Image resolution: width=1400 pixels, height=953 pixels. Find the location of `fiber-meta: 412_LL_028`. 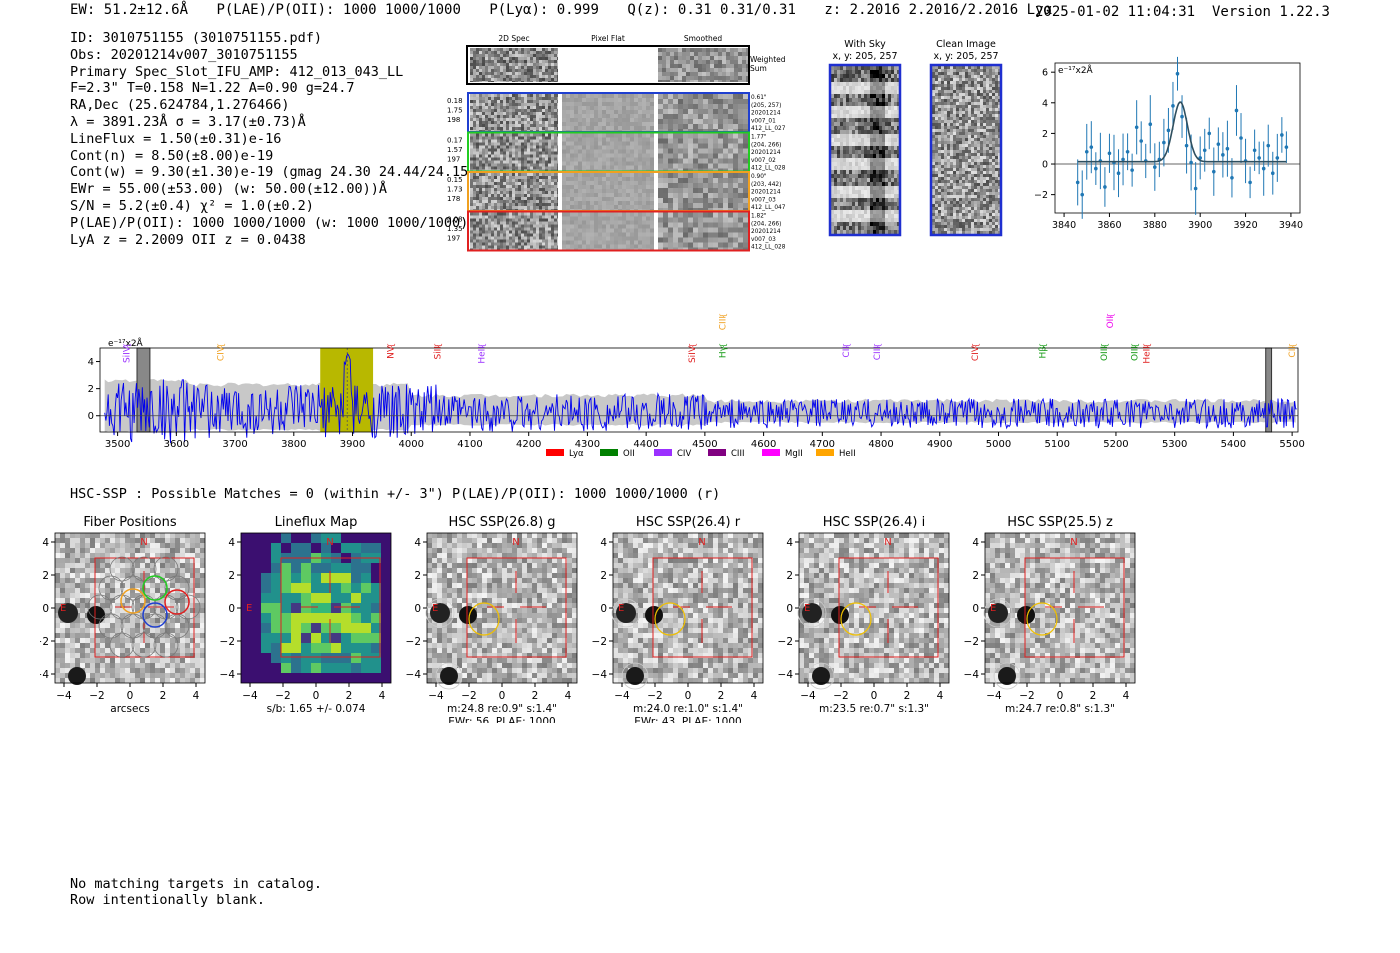

fiber-meta: 412_LL_028 is located at coordinates (768, 248).